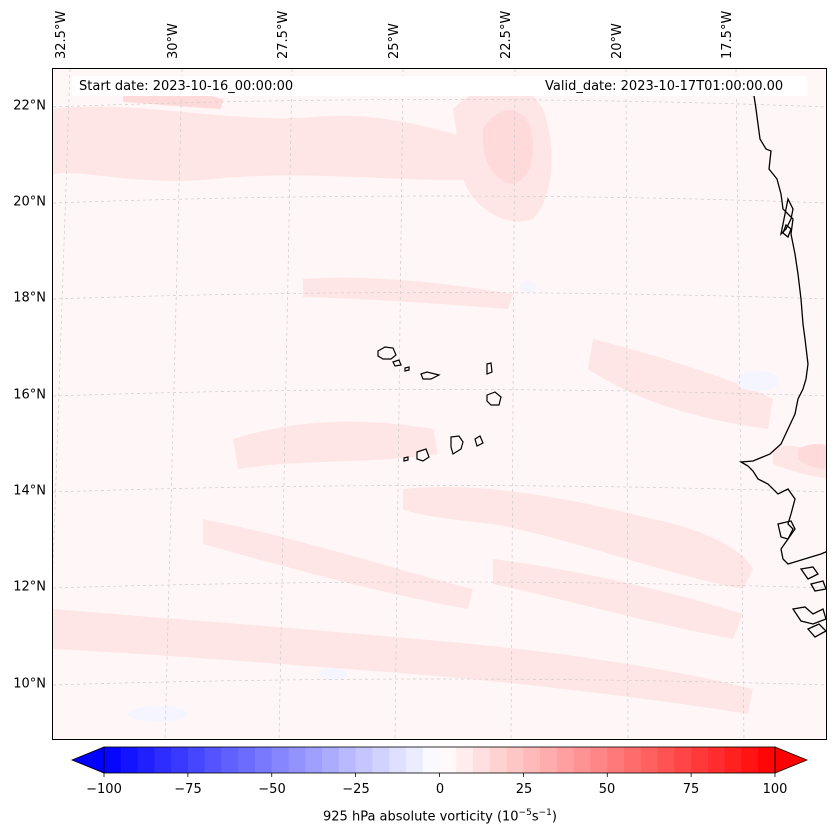  I want to click on lat-label-18n: 18°N, so click(29, 298).